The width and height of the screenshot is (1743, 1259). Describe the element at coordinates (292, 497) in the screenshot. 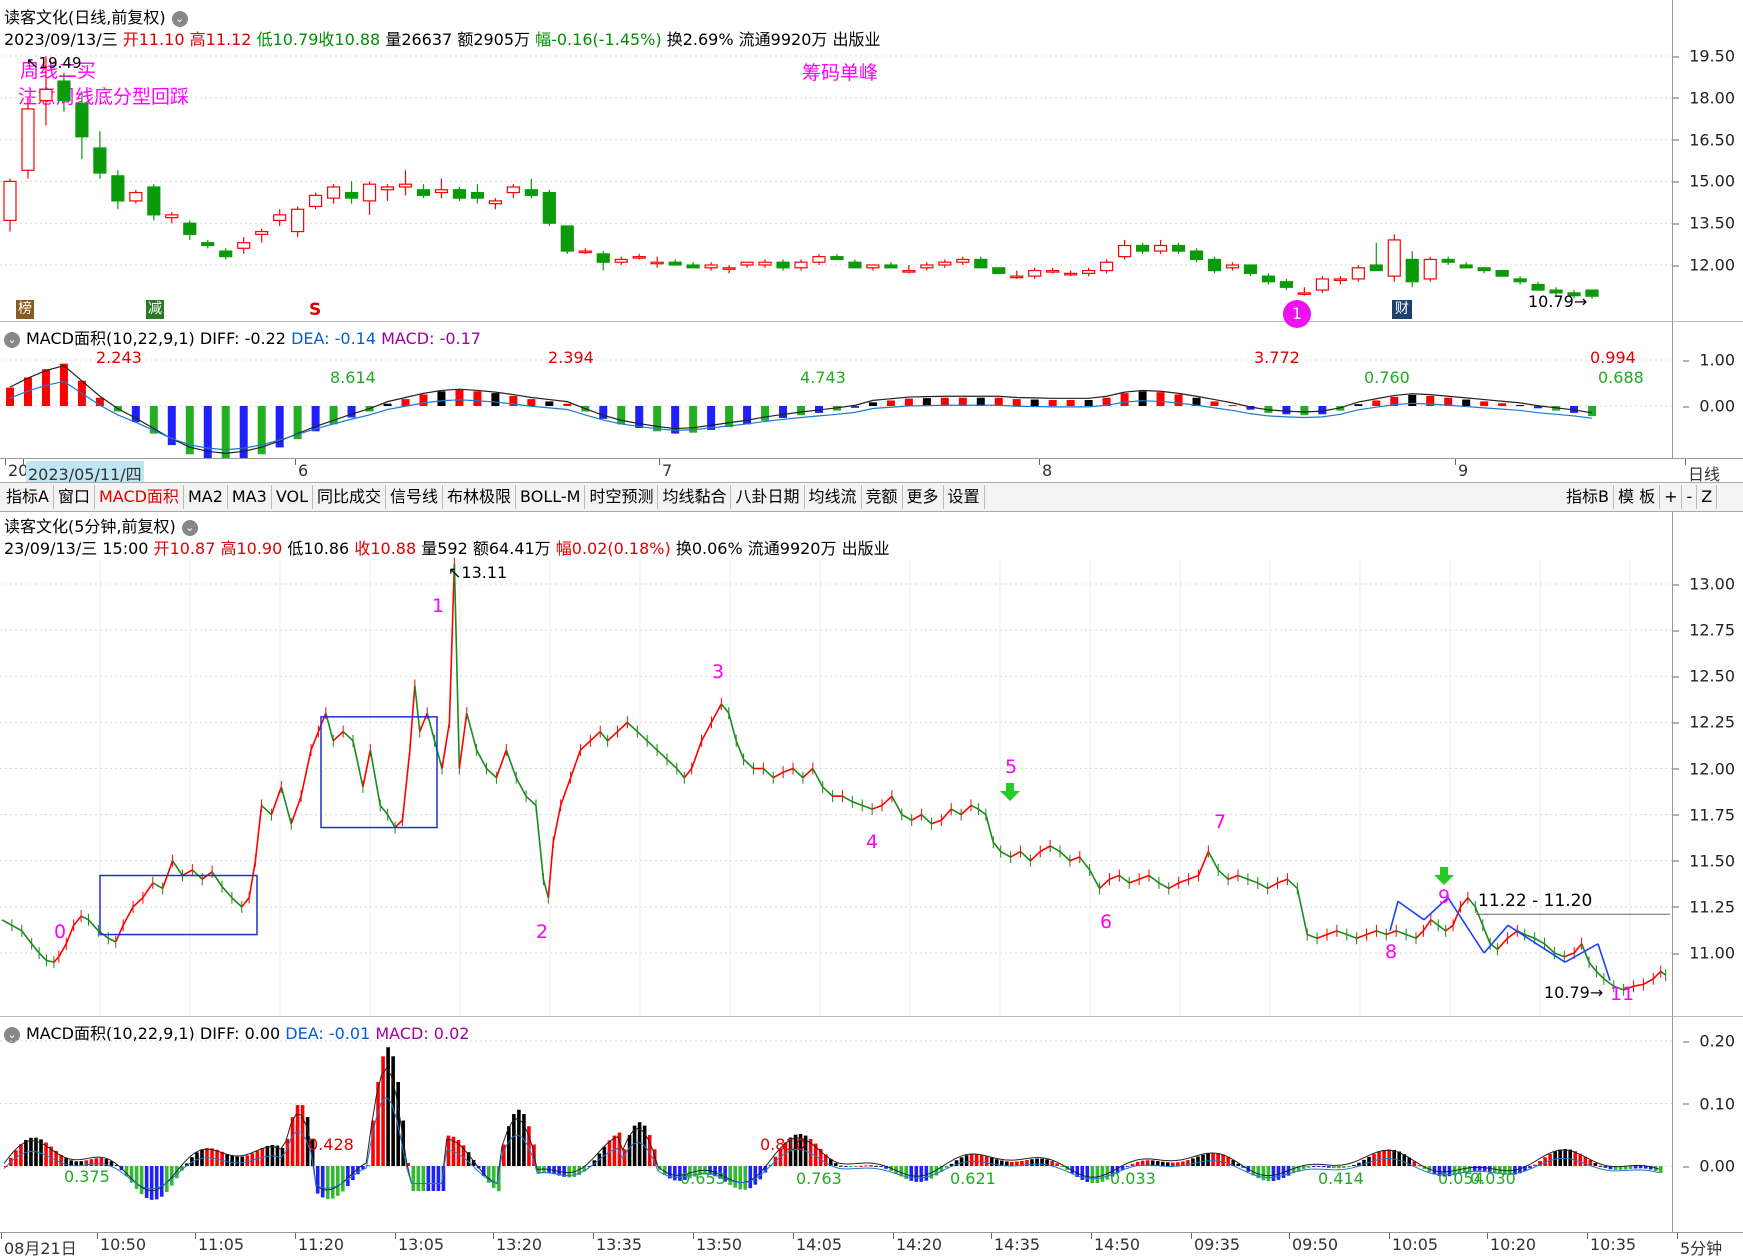

I see `toolbar-item-5: VOL` at that location.